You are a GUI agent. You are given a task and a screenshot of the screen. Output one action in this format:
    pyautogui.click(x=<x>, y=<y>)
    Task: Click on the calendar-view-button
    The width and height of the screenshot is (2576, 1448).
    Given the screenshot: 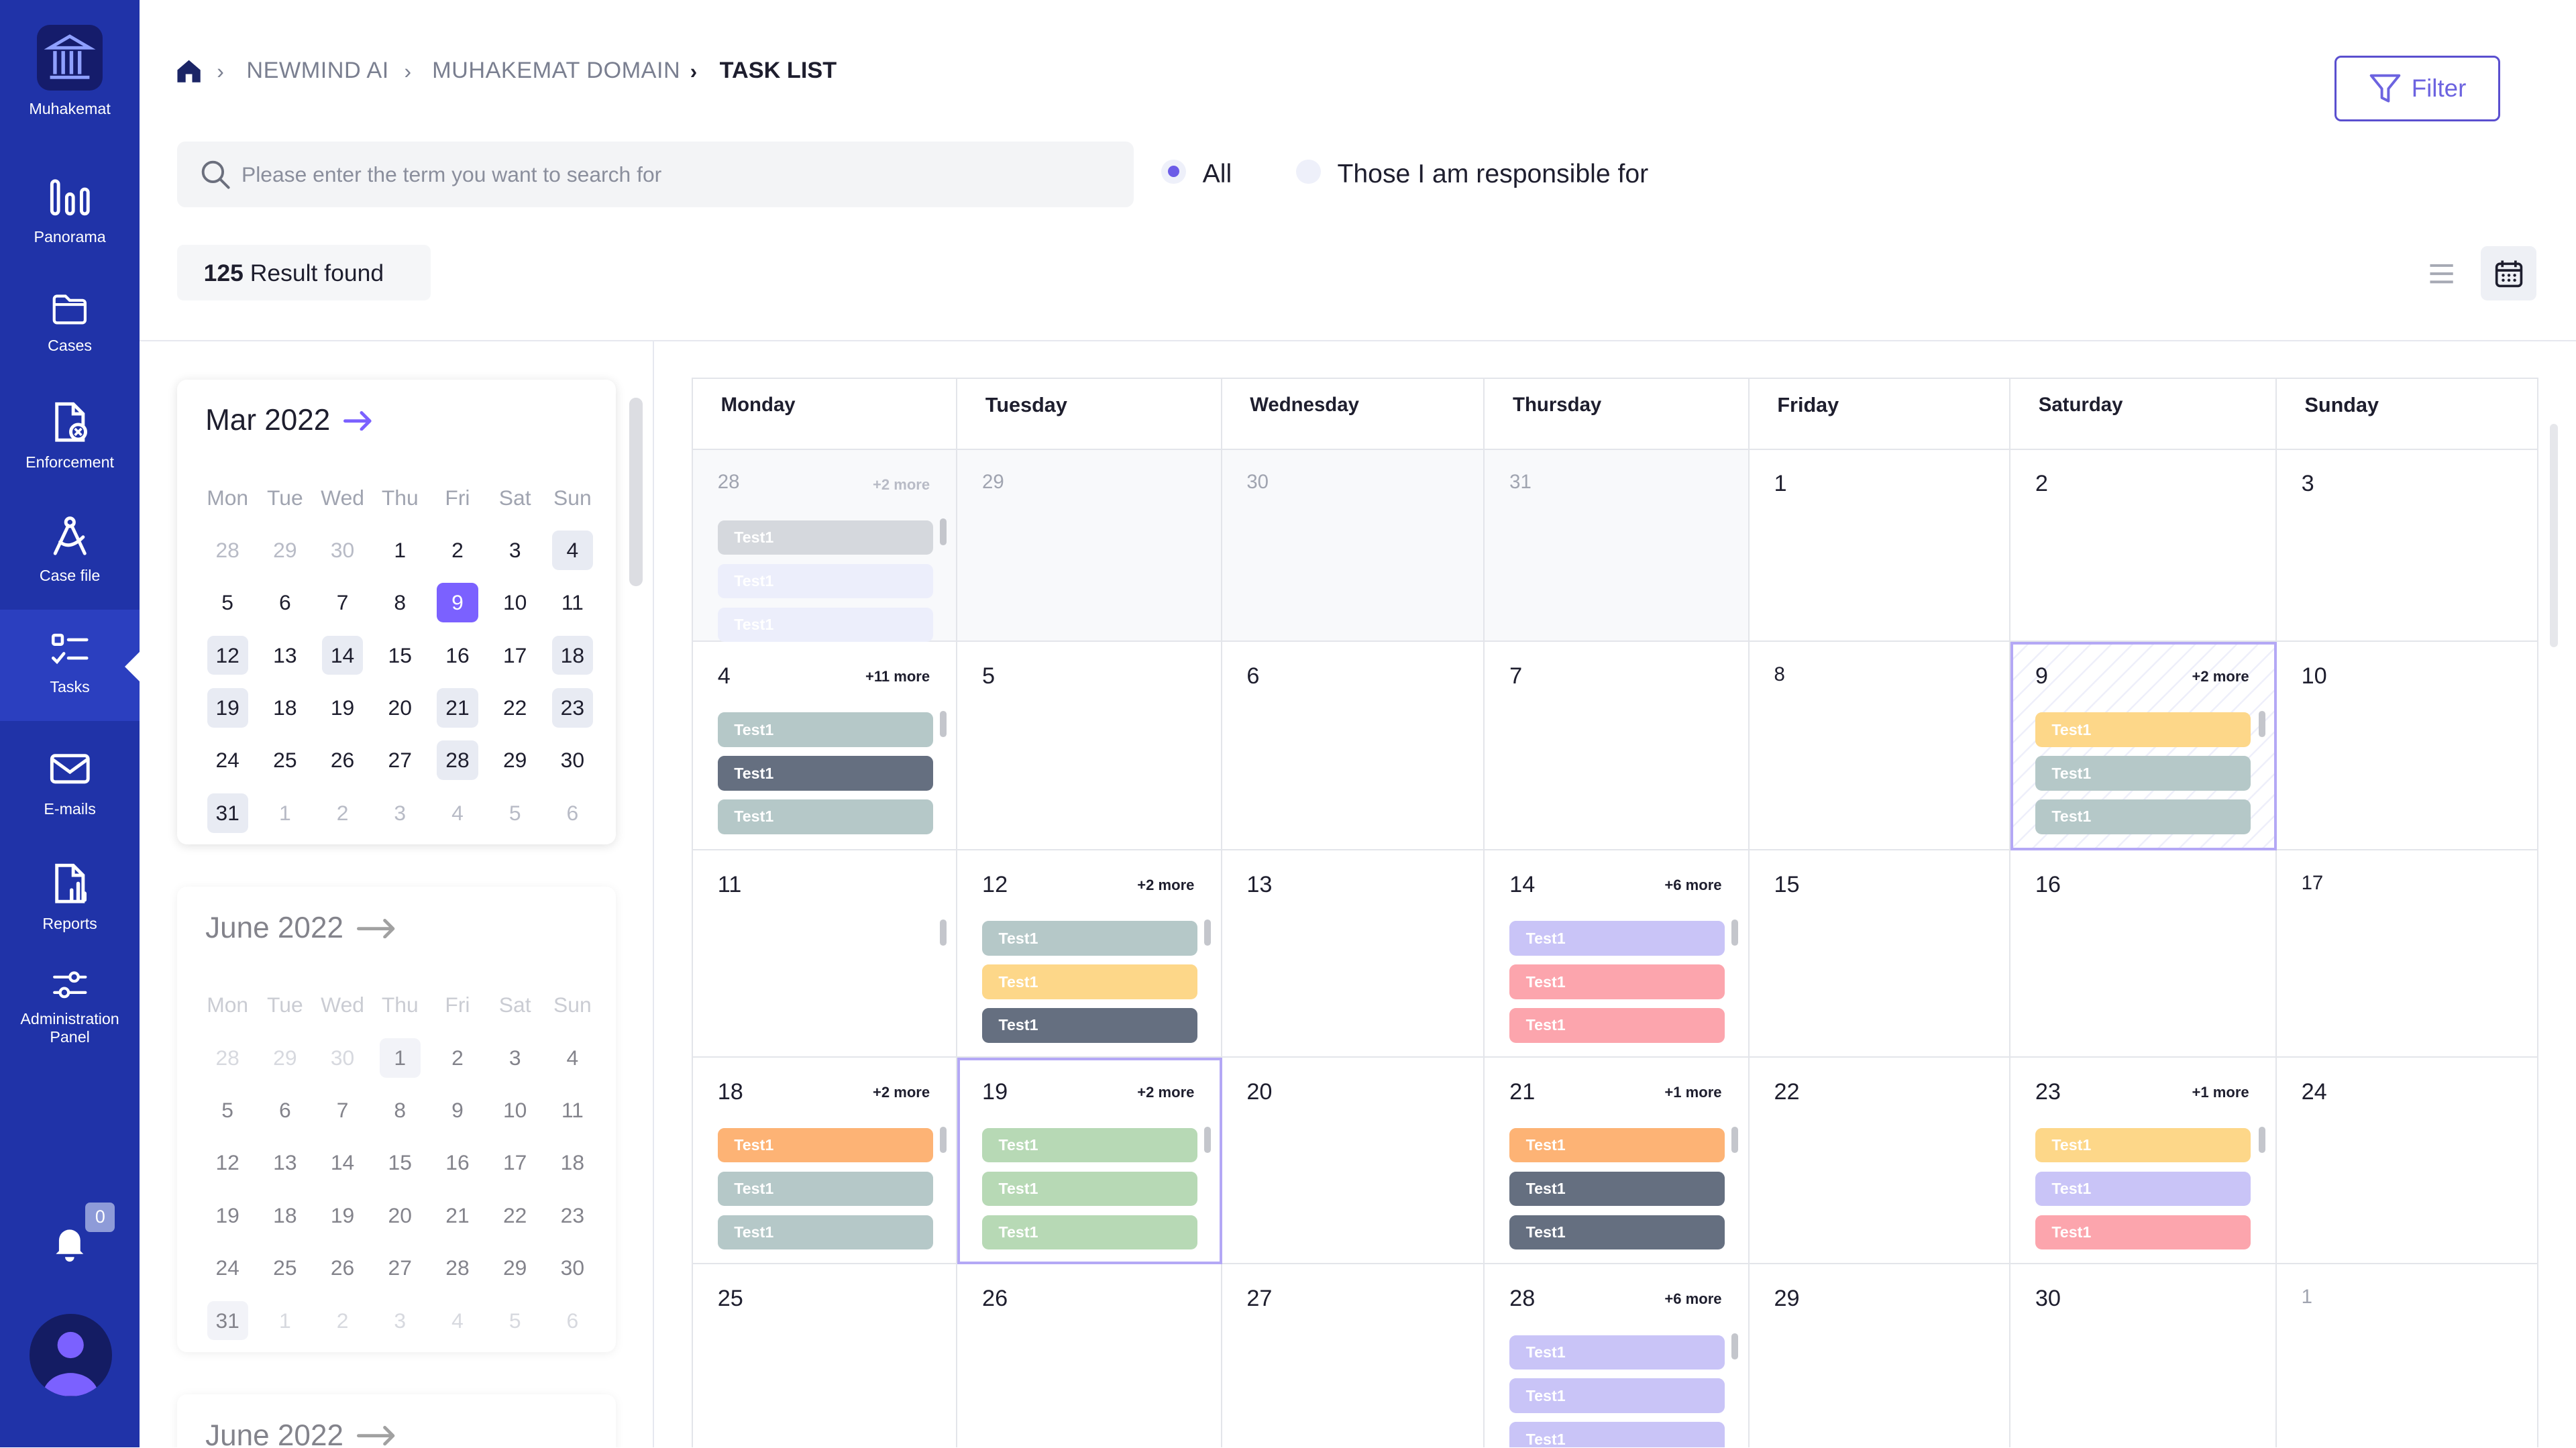 What is the action you would take?
    pyautogui.click(x=2508, y=273)
    